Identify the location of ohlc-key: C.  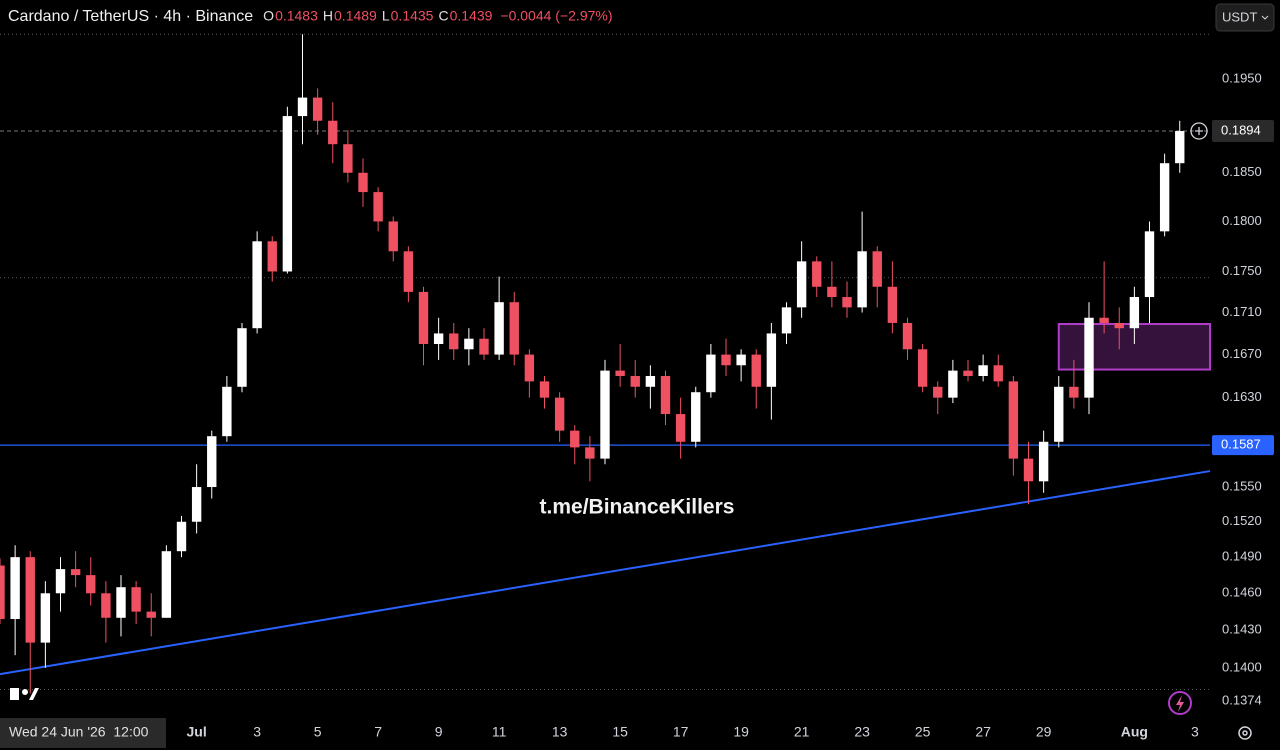
(443, 16).